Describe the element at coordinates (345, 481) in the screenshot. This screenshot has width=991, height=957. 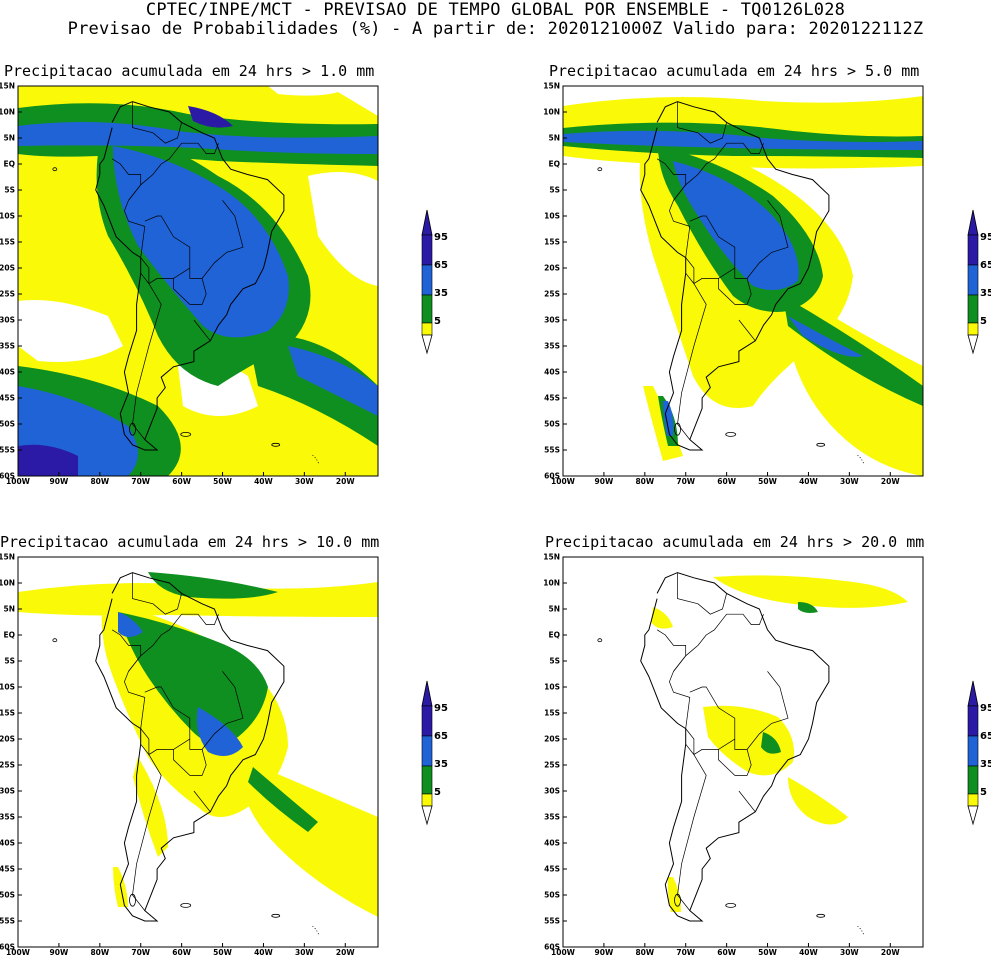
I see `lon-tick-label: 20W` at that location.